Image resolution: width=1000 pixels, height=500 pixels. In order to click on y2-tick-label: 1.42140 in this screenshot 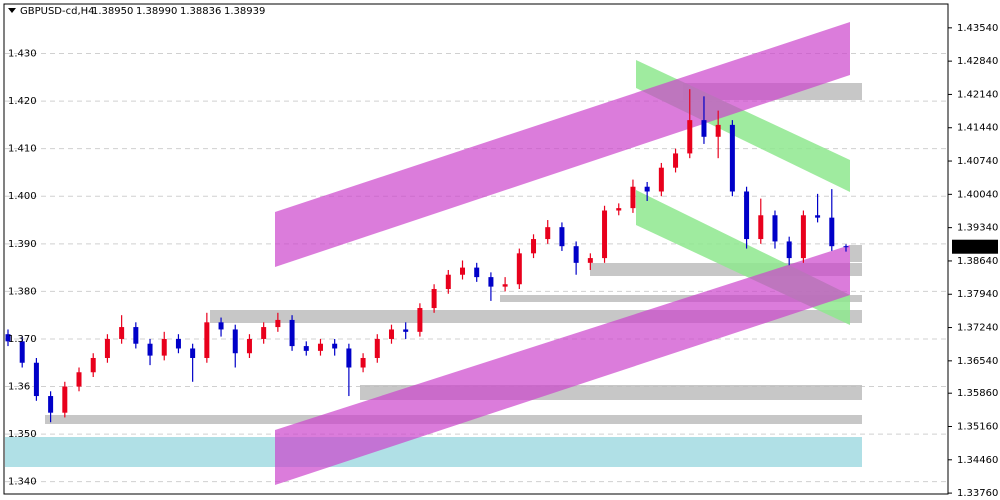, I will do `click(977, 94)`.